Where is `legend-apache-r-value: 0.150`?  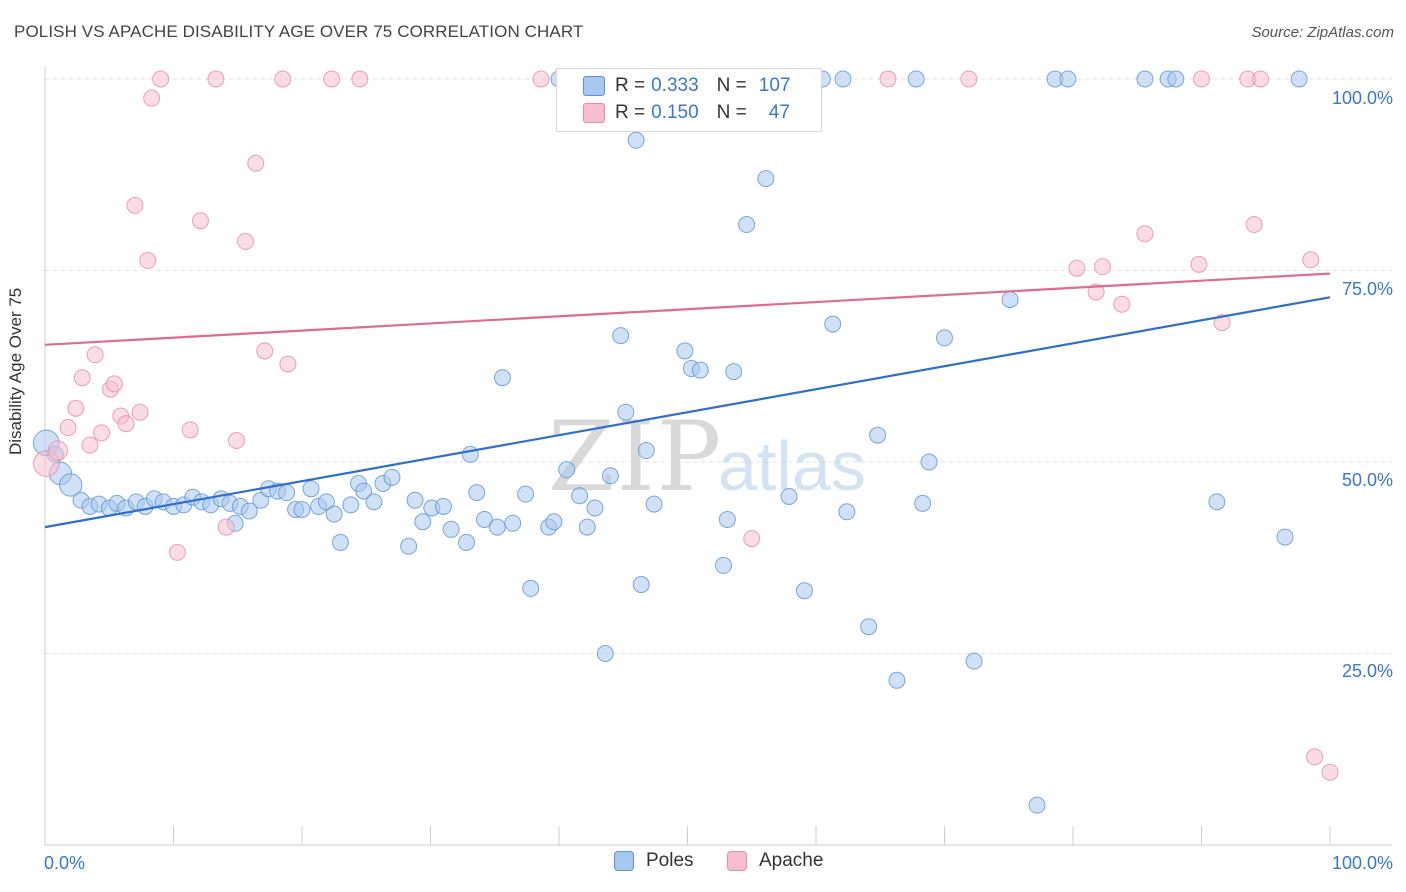
legend-apache-r-value: 0.150 is located at coordinates (675, 112).